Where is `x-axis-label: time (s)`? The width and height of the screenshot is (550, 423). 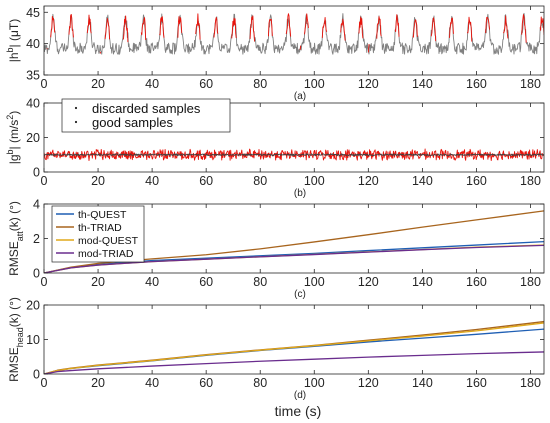 x-axis-label: time (s) is located at coordinates (298, 411).